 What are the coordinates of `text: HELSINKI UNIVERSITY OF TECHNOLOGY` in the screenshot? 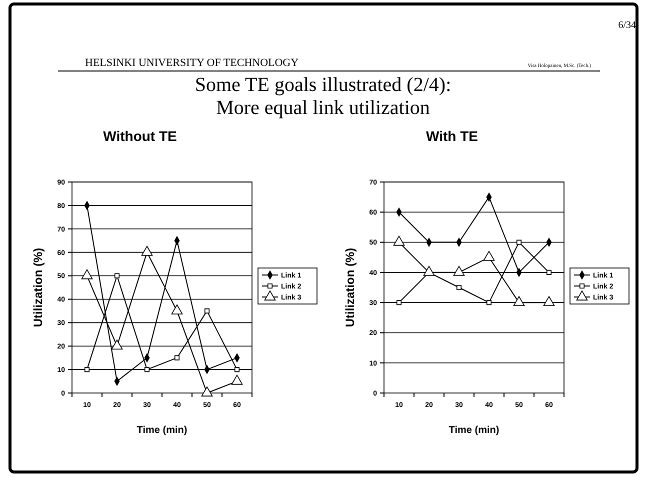 It's located at (192, 63).